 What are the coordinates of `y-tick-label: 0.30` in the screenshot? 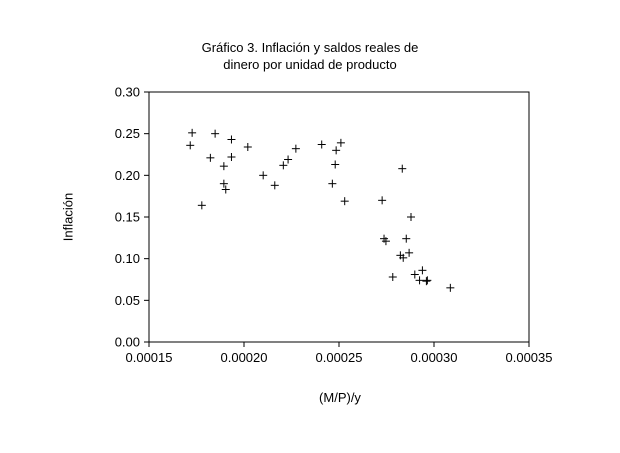 It's located at (127, 92).